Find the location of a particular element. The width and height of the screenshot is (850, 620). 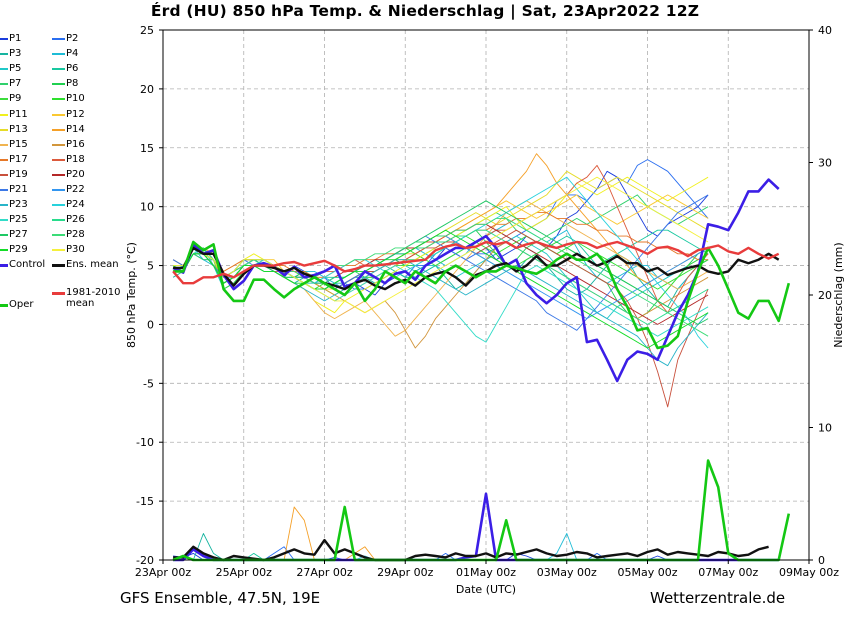

legend-label: P17 is located at coordinates (18, 159).